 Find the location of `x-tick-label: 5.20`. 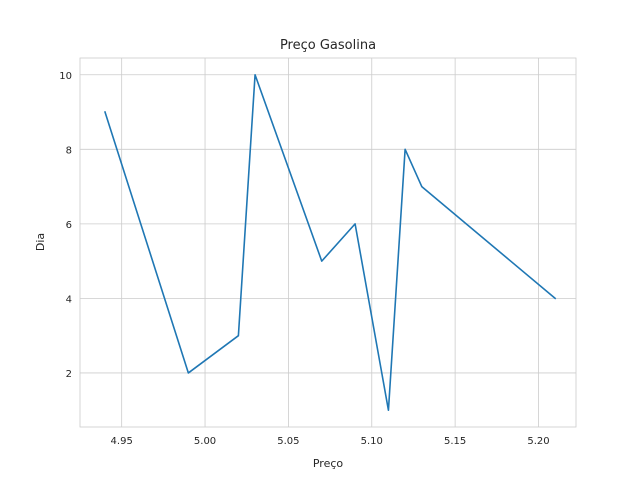

x-tick-label: 5.20 is located at coordinates (538, 441).